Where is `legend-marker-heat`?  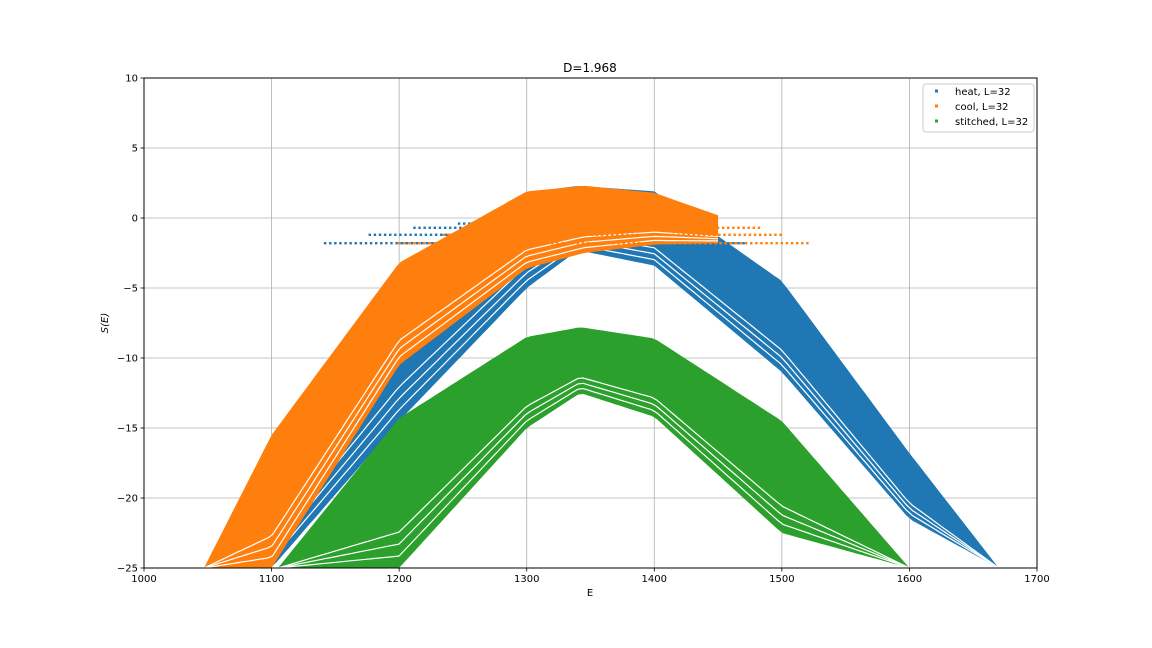
legend-marker-heat is located at coordinates (936, 91).